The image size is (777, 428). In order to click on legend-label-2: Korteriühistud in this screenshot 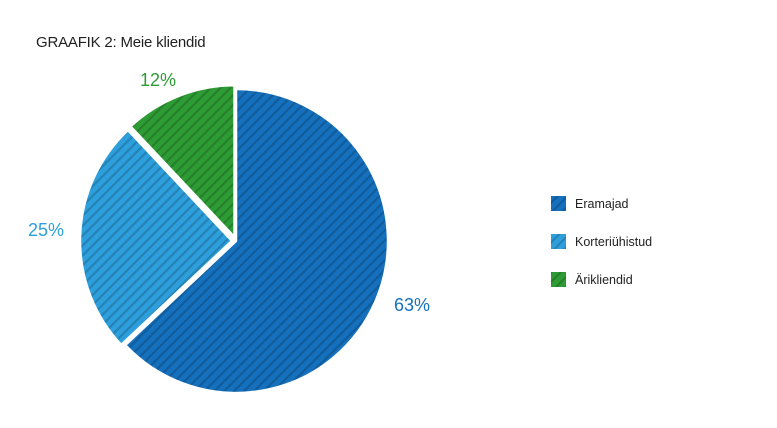, I will do `click(613, 242)`.